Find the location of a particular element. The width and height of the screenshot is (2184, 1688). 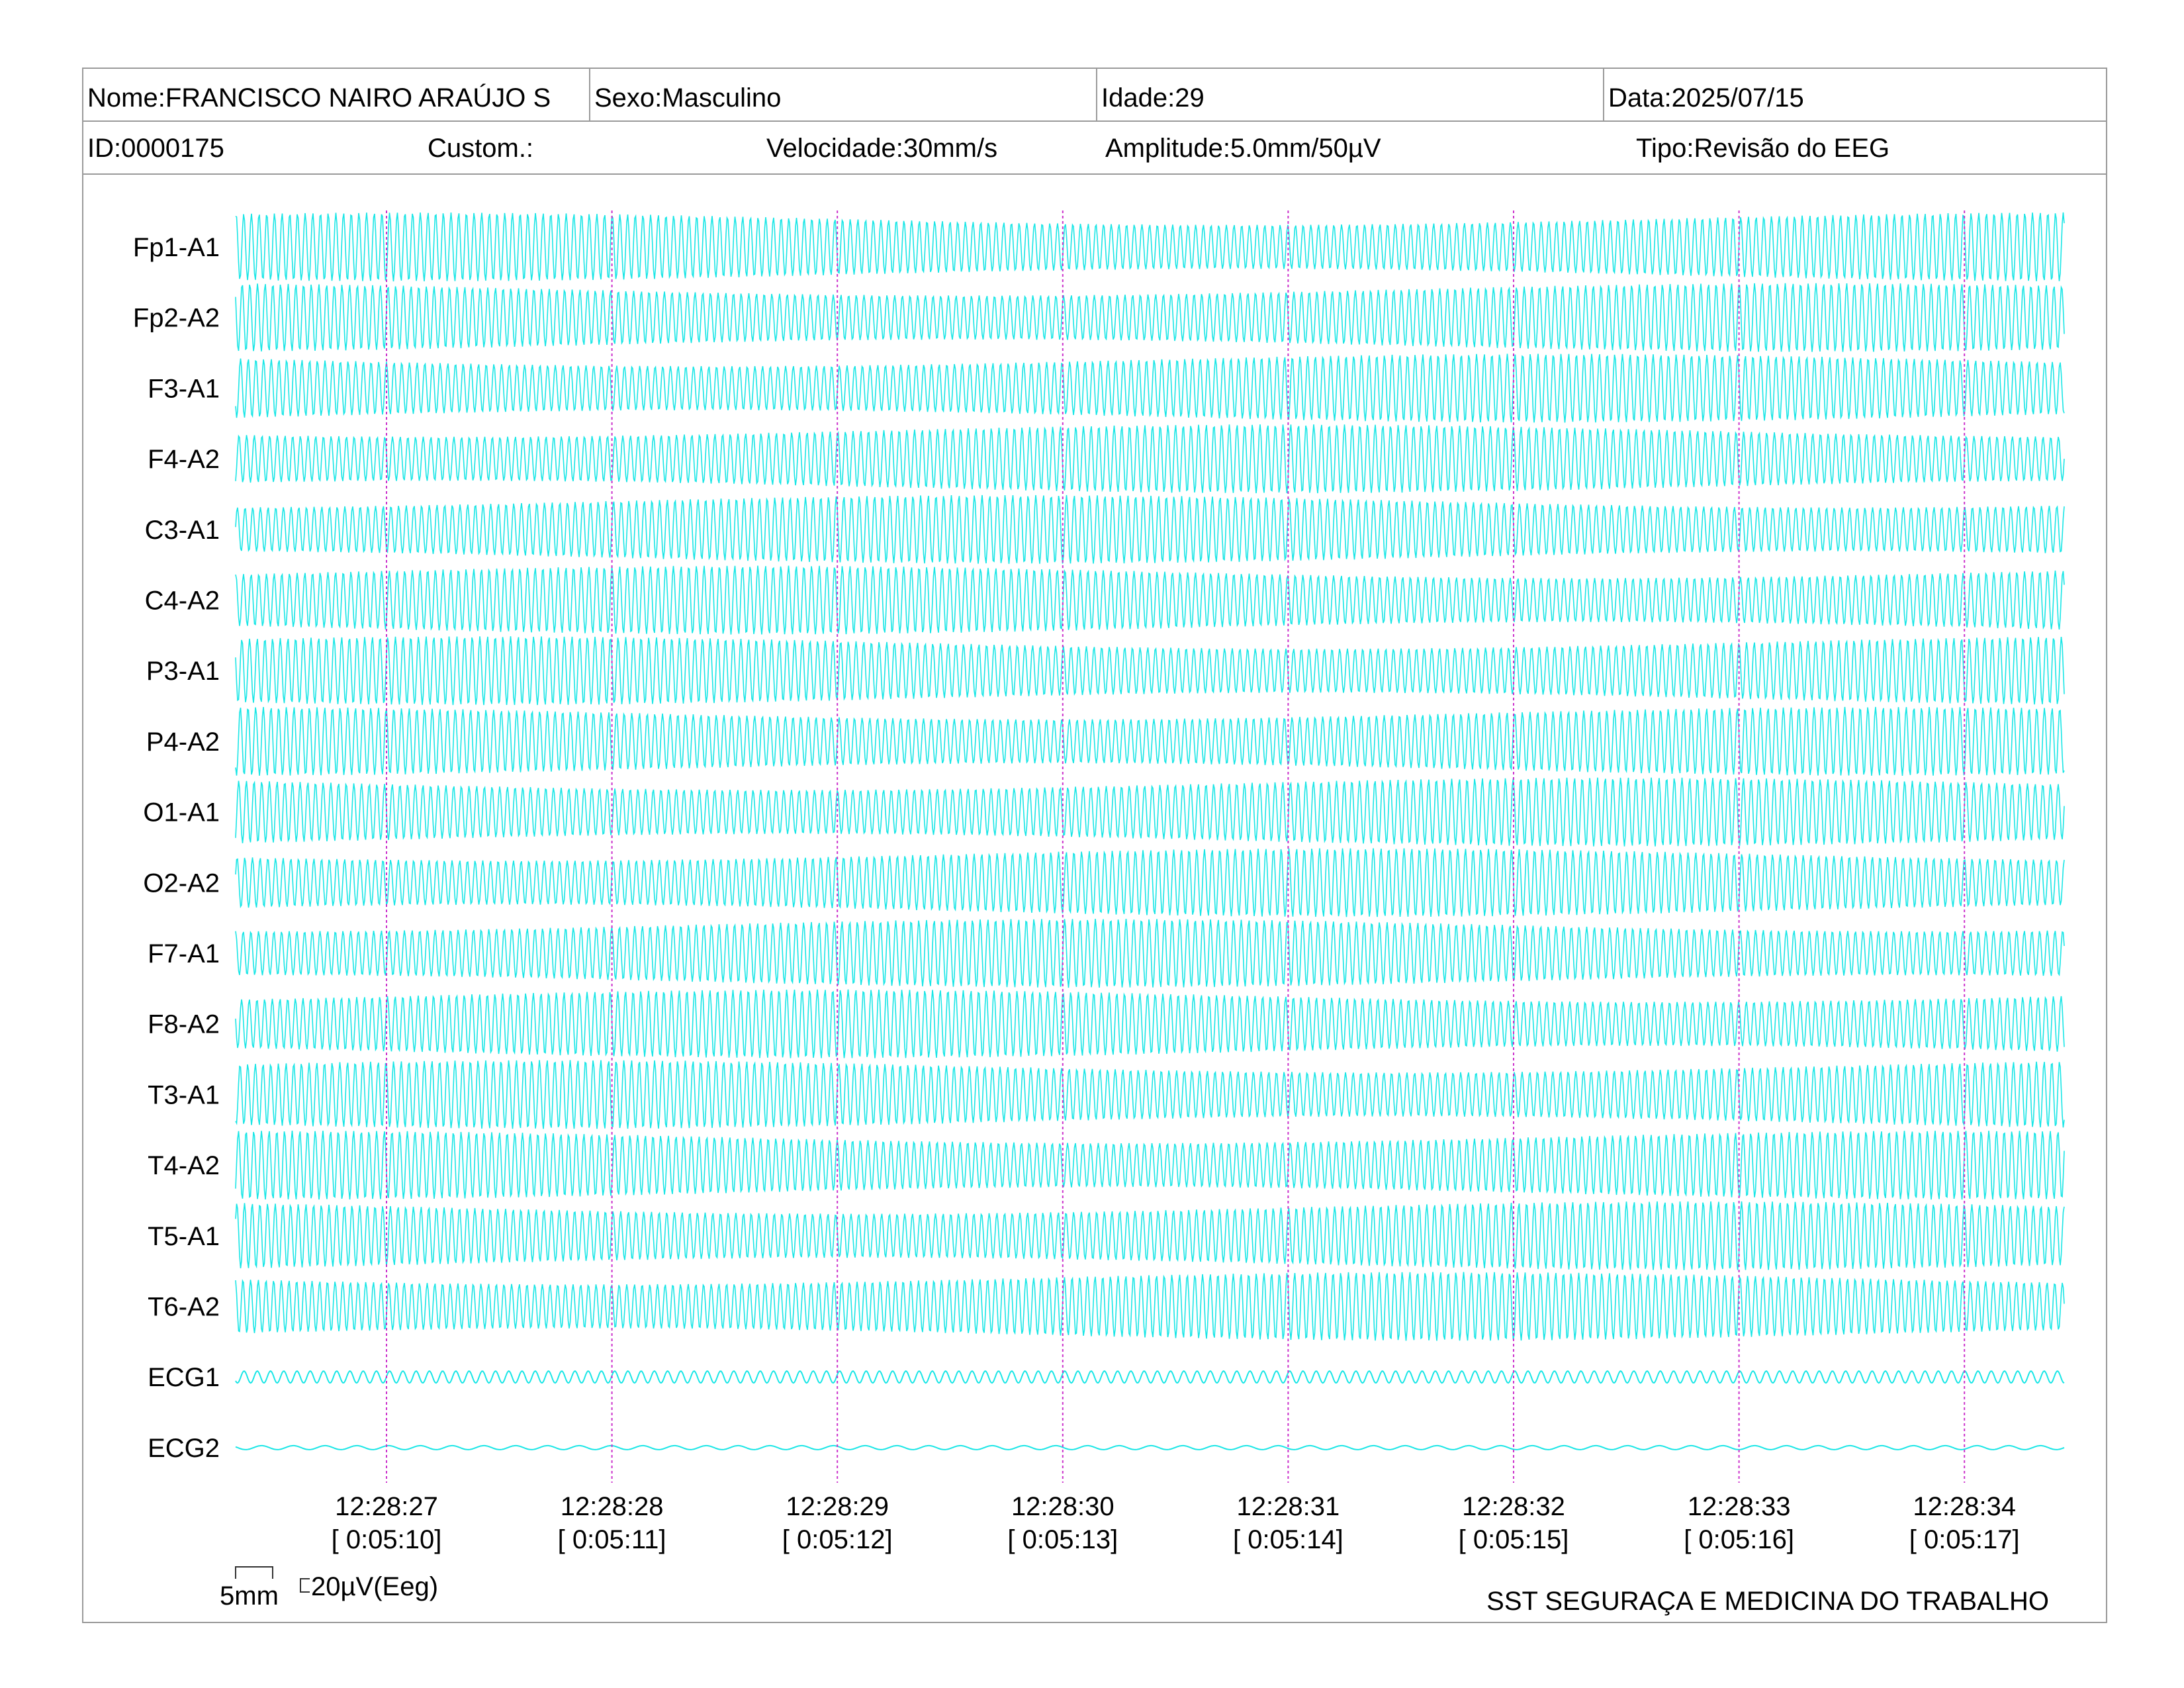

time-tick-clock: 12:28:30 is located at coordinates (1063, 1506).